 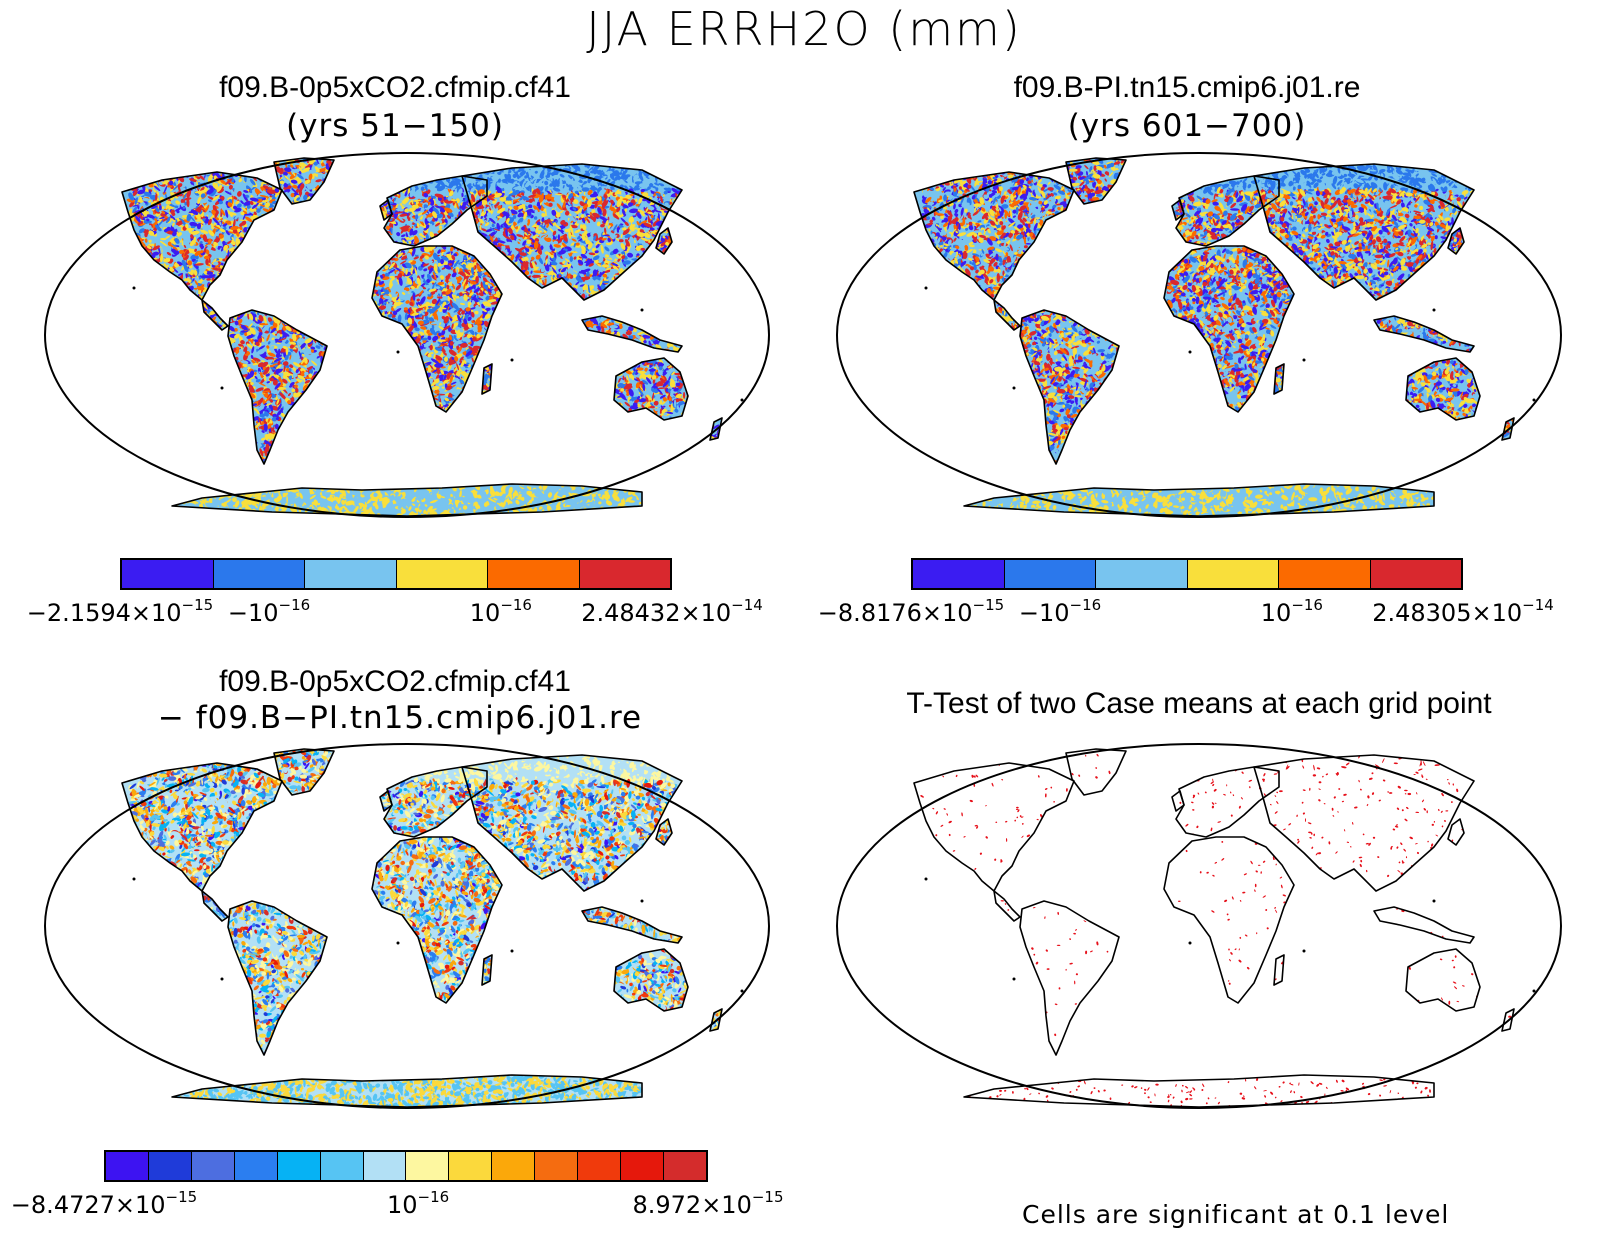 What do you see at coordinates (120, 611) in the screenshot?
I see `colorbar-tick-label: −2.1594×10⁻¹⁵` at bounding box center [120, 611].